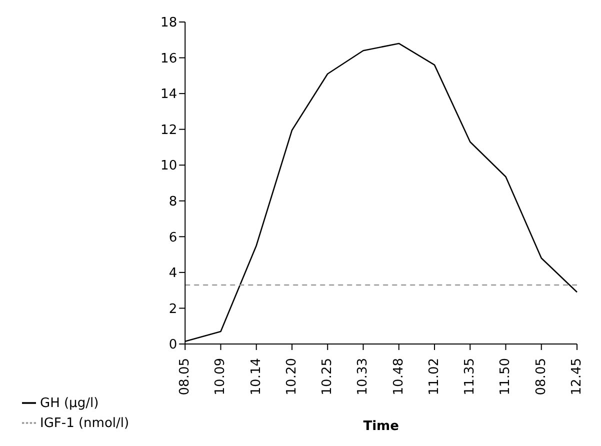 The width and height of the screenshot is (601, 446). What do you see at coordinates (363, 377) in the screenshot?
I see `x-tick-label: 10.33` at bounding box center [363, 377].